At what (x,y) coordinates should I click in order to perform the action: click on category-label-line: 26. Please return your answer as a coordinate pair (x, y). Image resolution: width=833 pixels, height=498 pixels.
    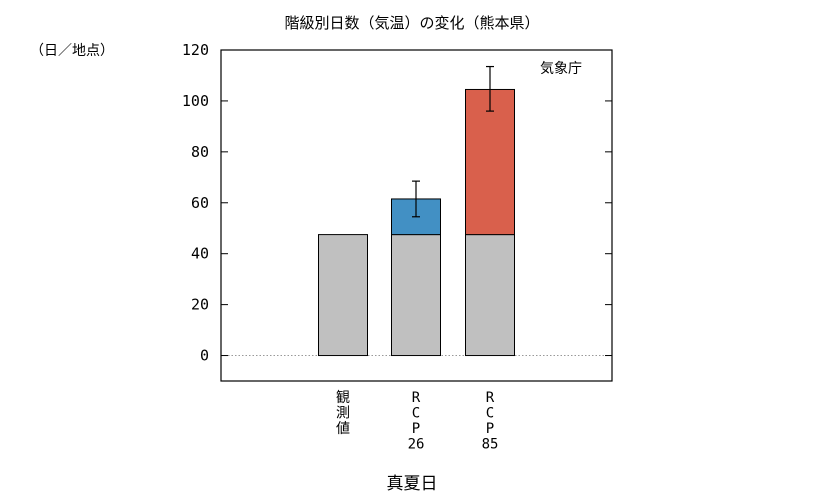
    Looking at the image, I should click on (416, 445).